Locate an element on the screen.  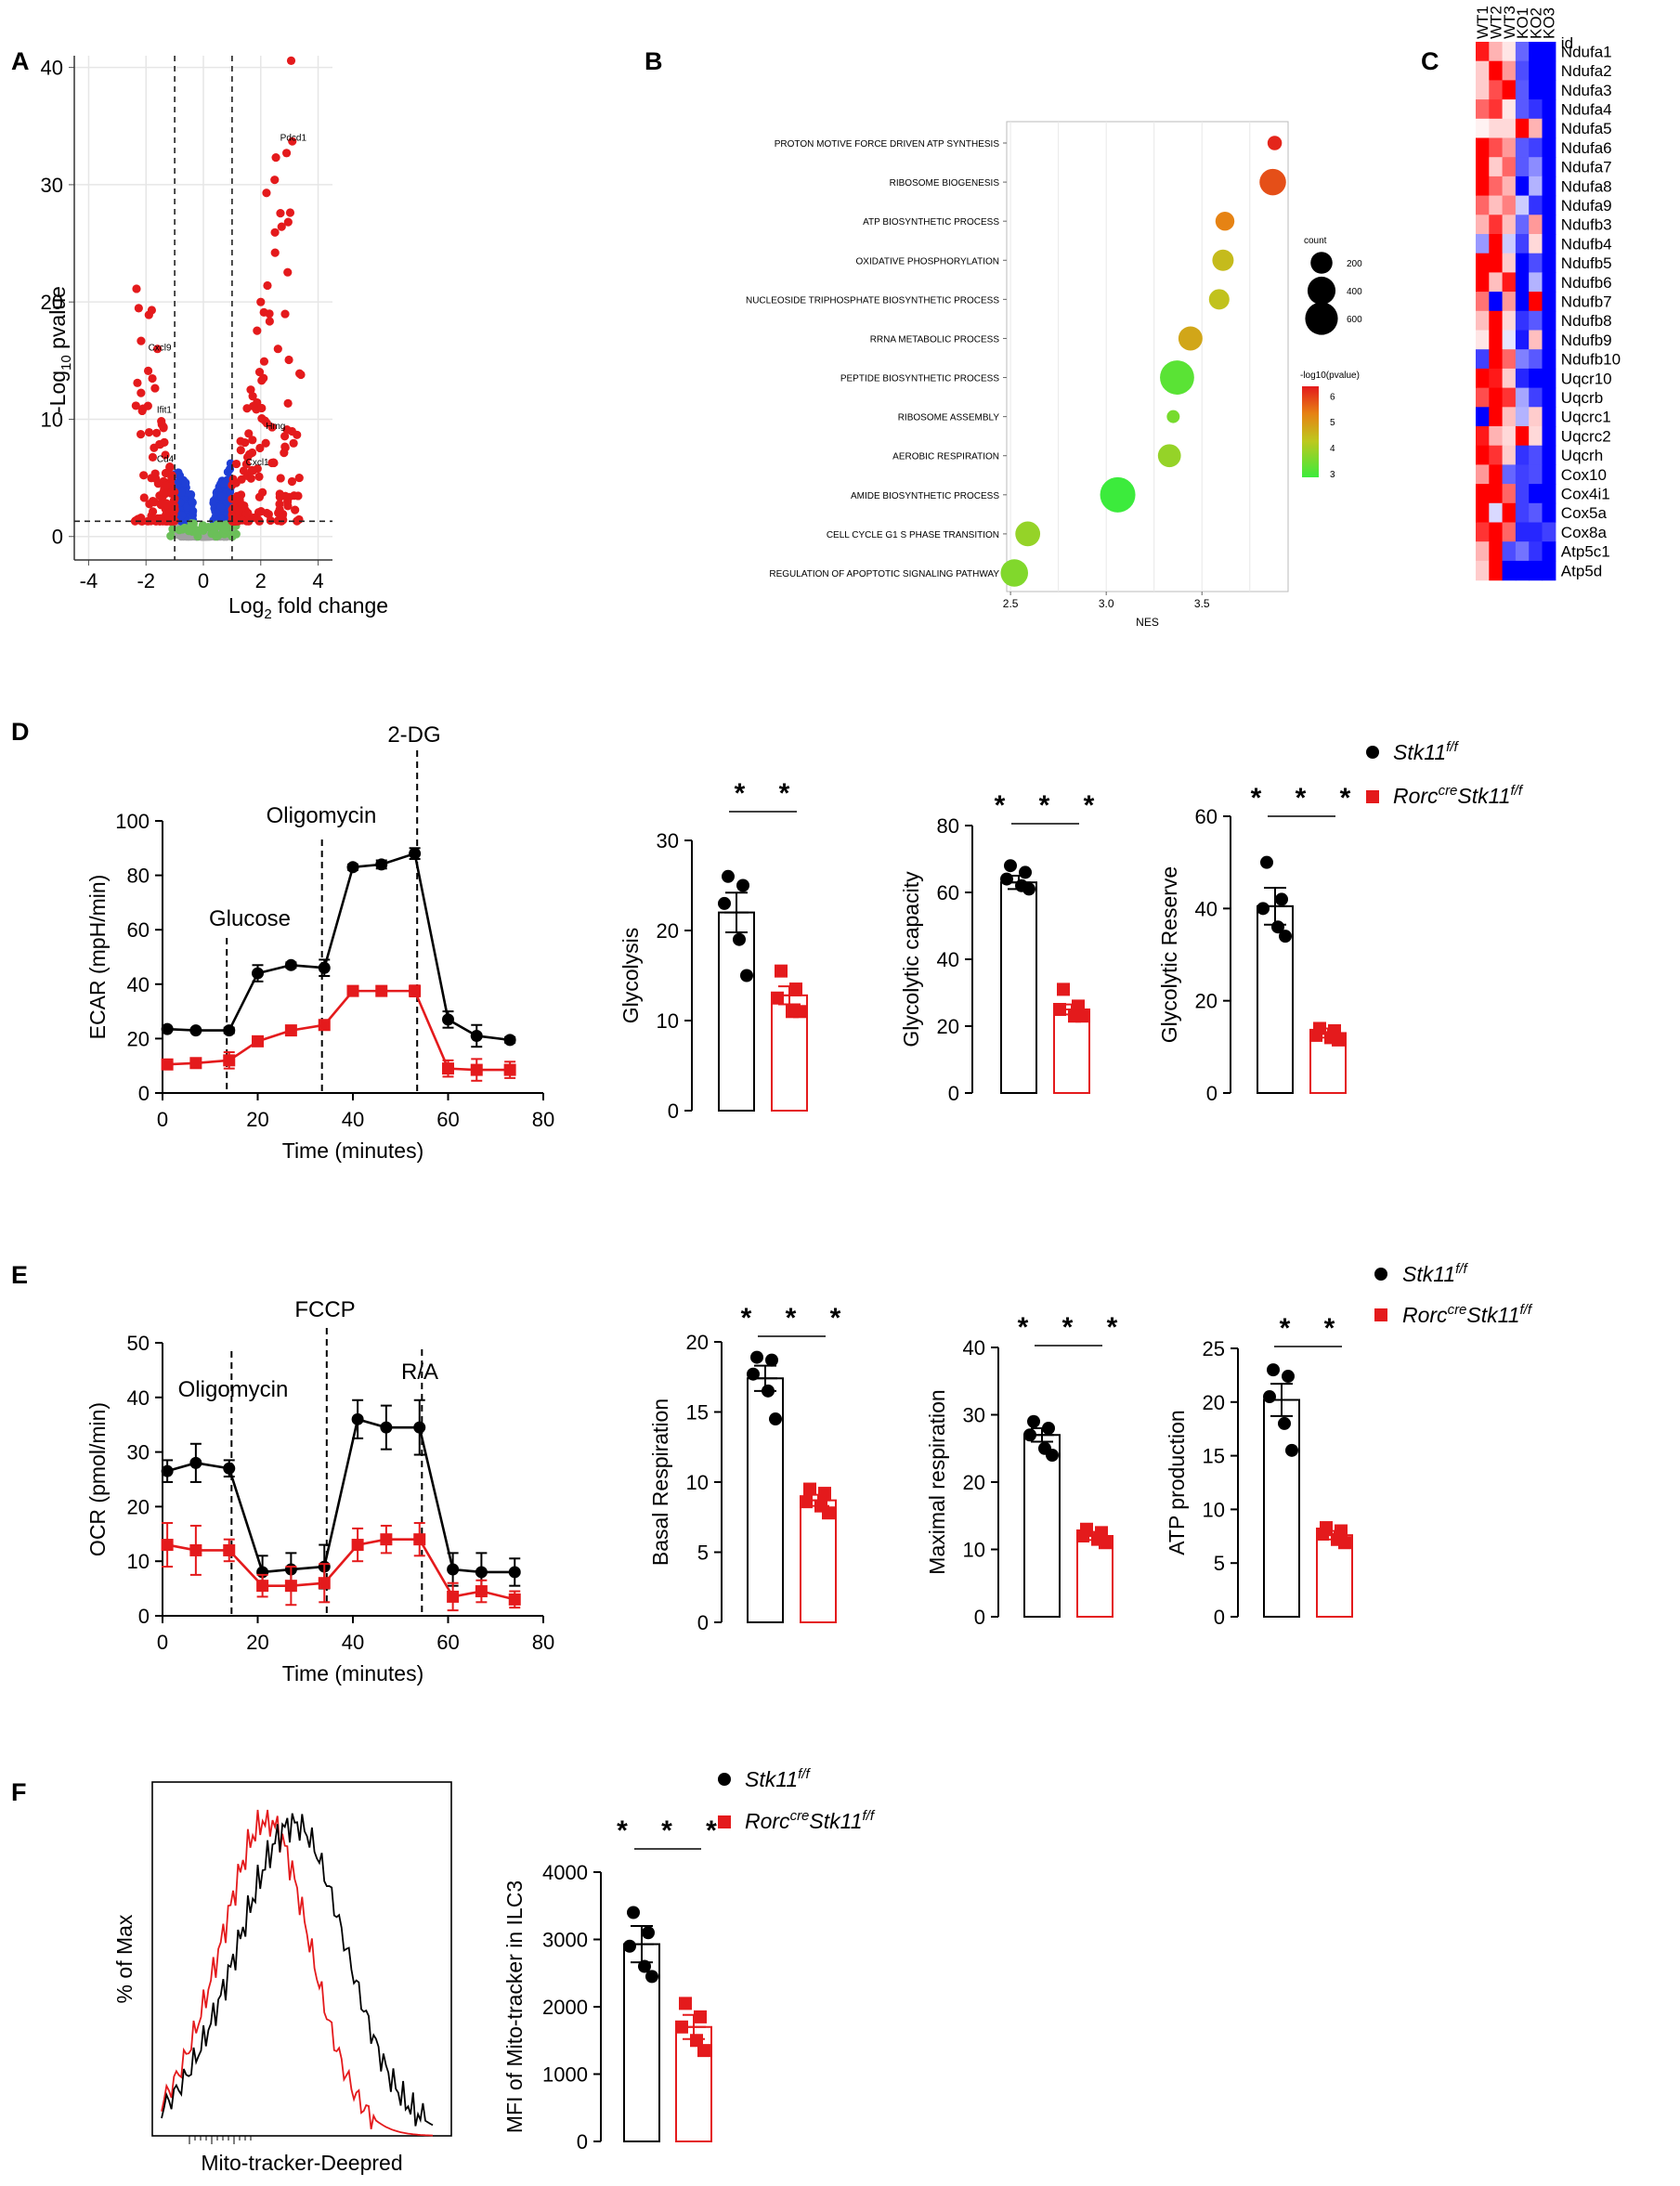
glyco_reserve-ylabel: Glycolytic Reserve is located at coordinates (1169, 954).